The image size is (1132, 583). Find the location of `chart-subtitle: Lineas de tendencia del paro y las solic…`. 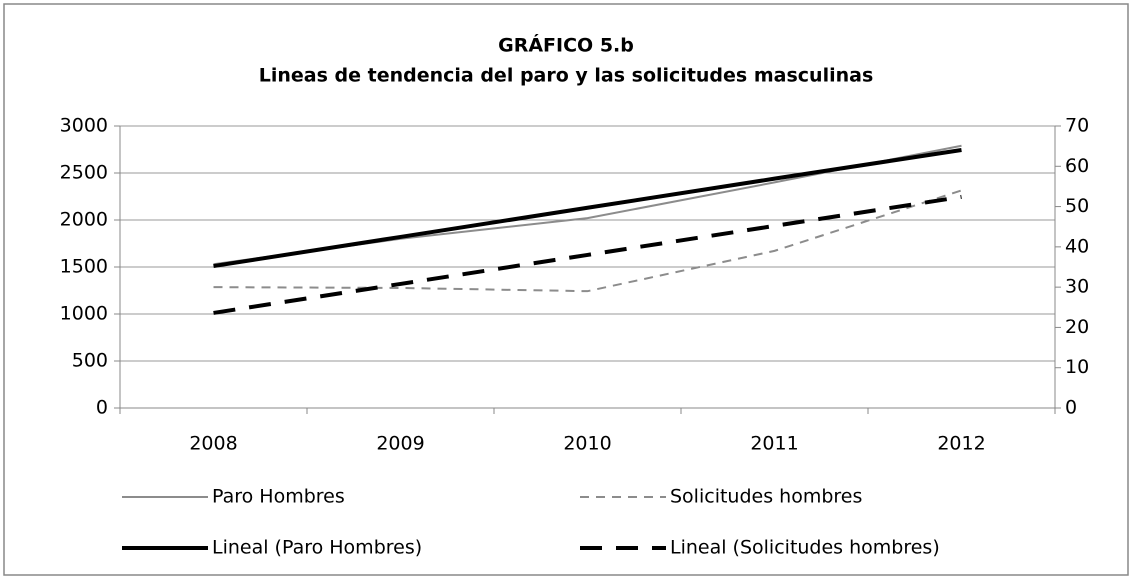

chart-subtitle: Lineas de tendencia del paro y las solic… is located at coordinates (566, 76).